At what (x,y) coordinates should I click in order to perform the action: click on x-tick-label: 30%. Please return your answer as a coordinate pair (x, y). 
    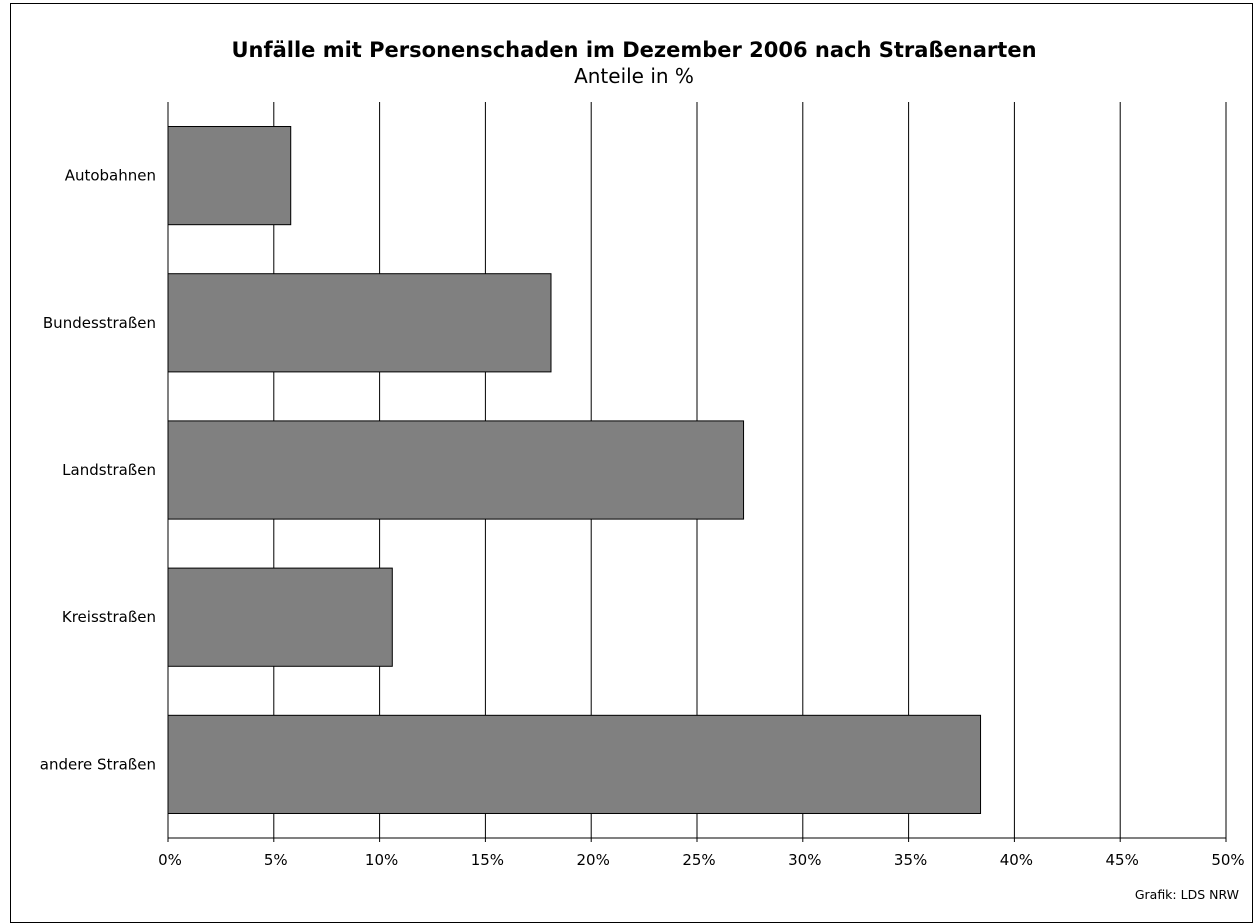
    Looking at the image, I should click on (804, 860).